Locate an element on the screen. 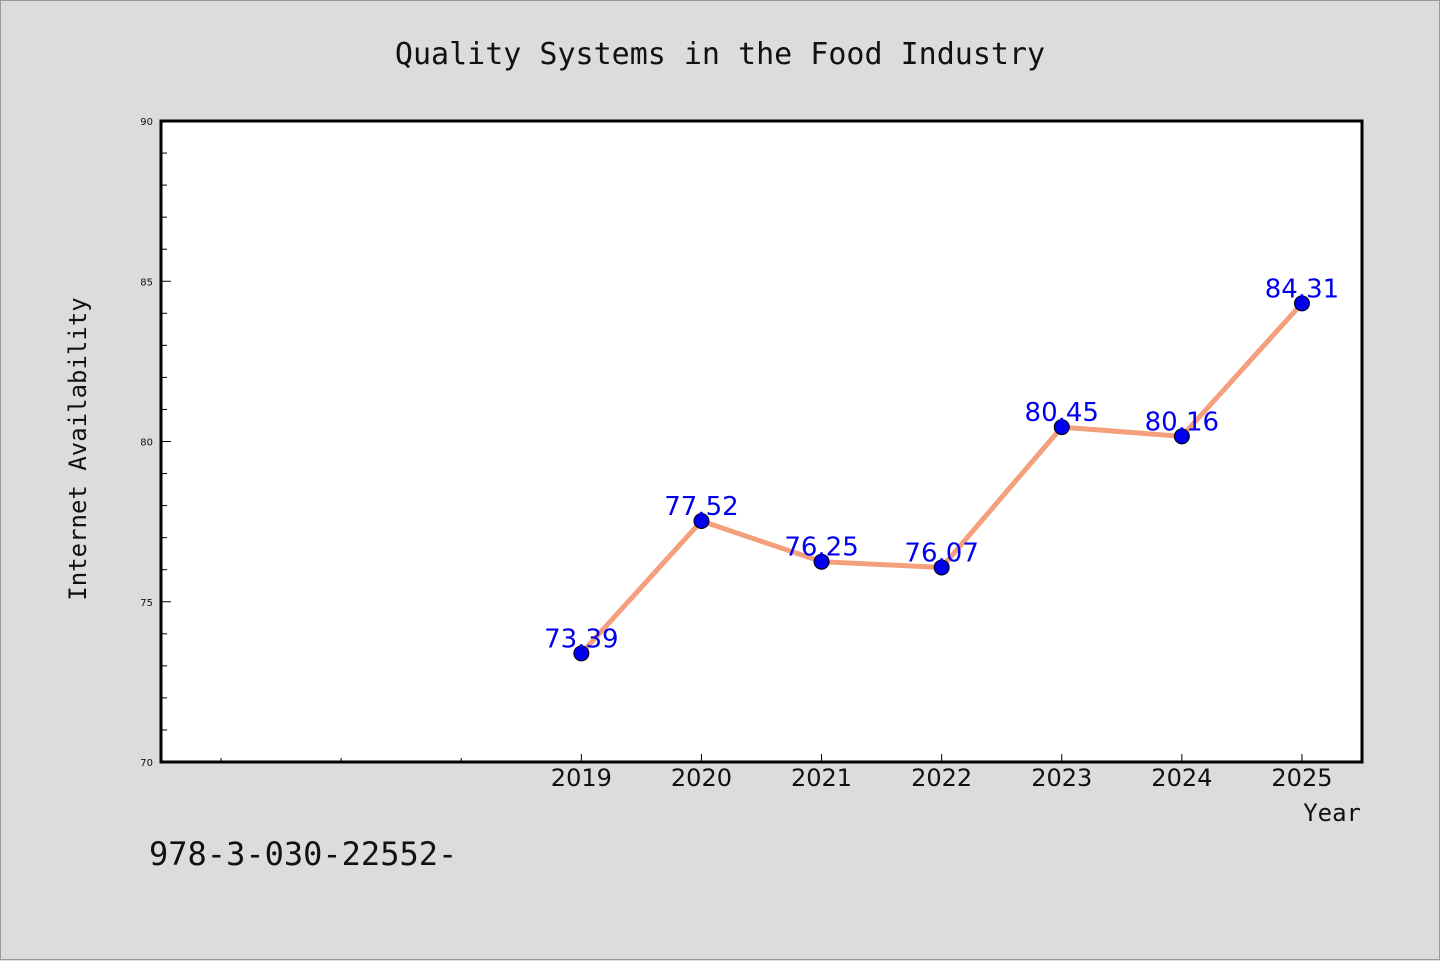 This screenshot has width=1440, height=961. chart-title: Quality Systems in the Food Industry is located at coordinates (720, 54).